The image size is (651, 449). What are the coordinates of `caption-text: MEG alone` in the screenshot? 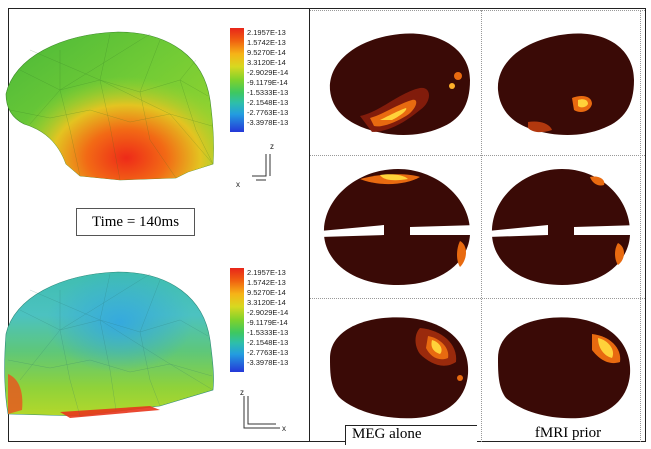 It's located at (387, 434).